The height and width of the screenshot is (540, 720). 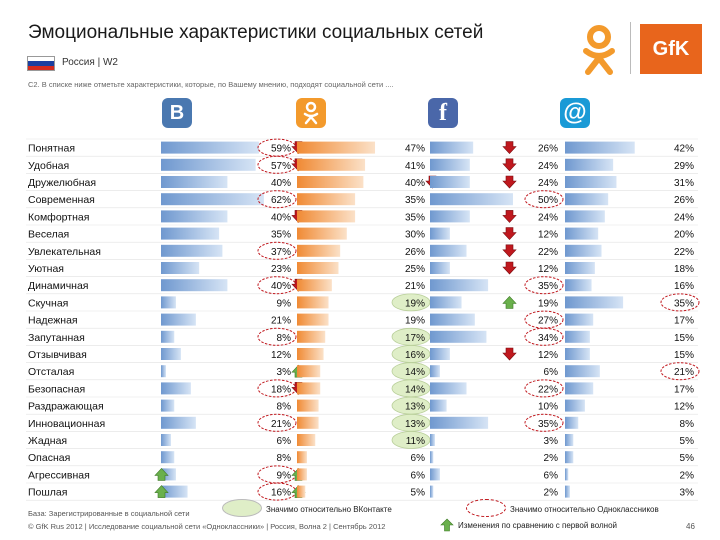 I want to click on ok-value-label: 21%, so click(x=415, y=286).